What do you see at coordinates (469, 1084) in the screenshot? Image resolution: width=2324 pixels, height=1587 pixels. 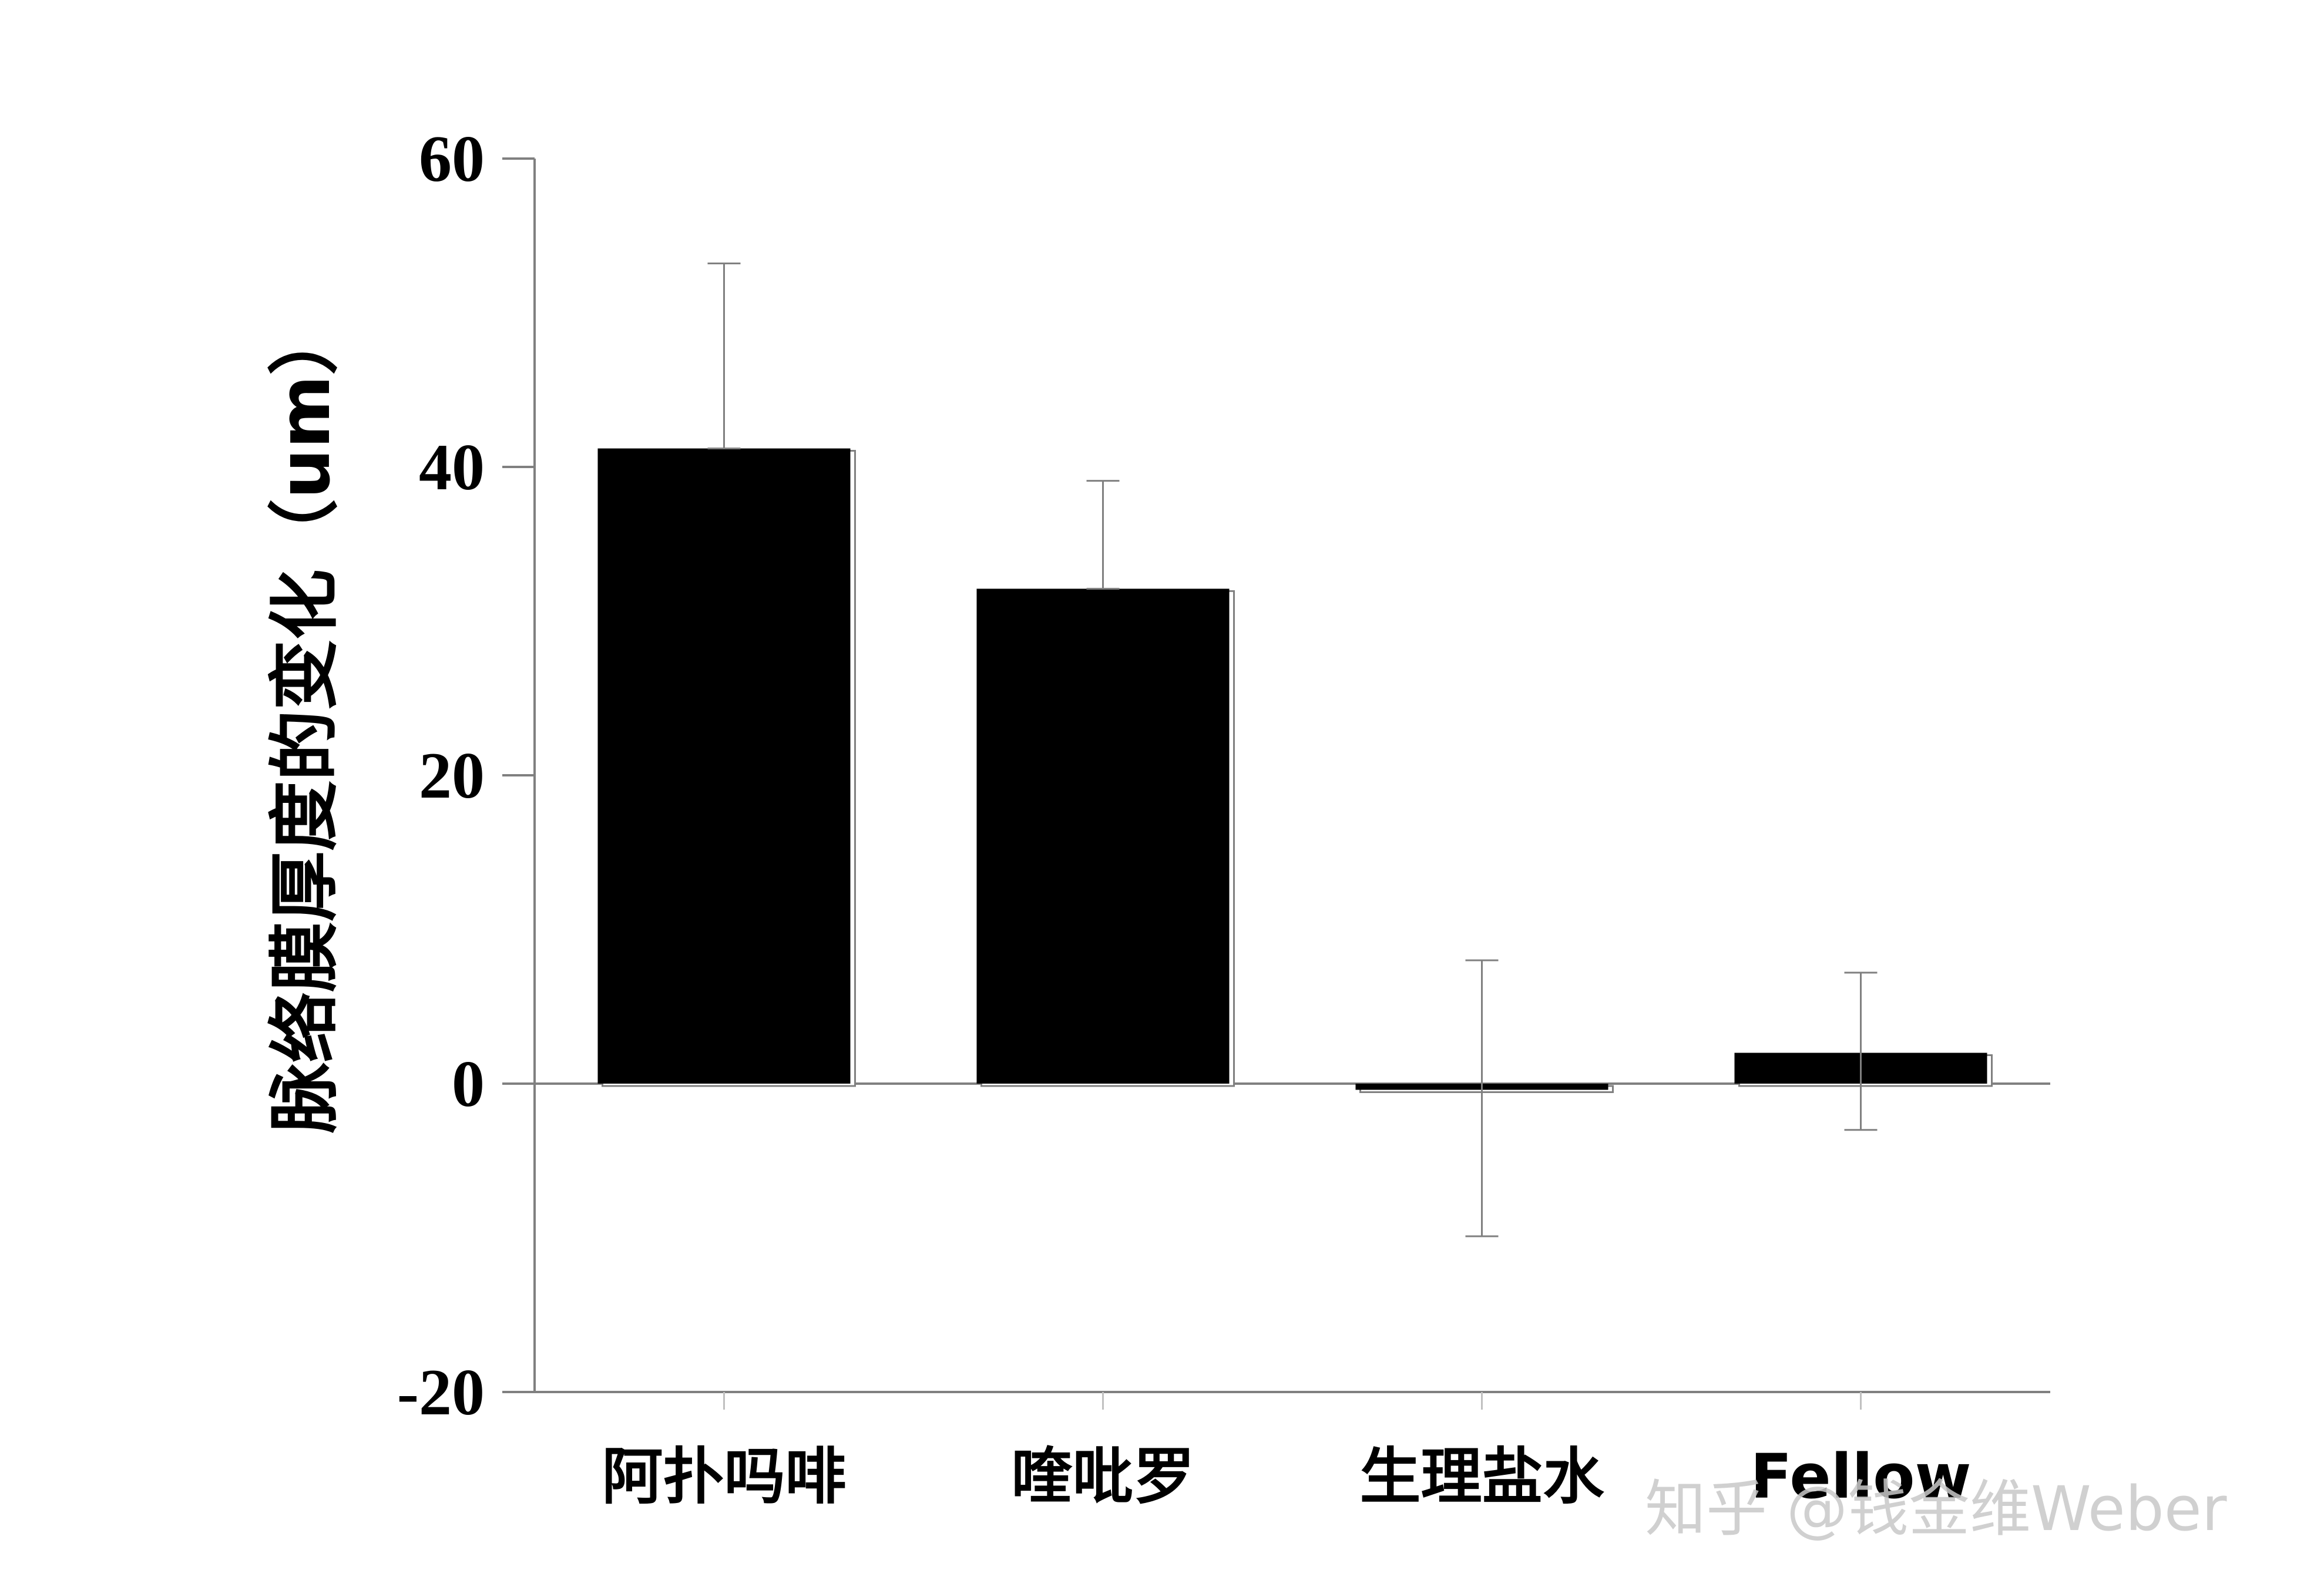 I see `y-tick-label: 0` at bounding box center [469, 1084].